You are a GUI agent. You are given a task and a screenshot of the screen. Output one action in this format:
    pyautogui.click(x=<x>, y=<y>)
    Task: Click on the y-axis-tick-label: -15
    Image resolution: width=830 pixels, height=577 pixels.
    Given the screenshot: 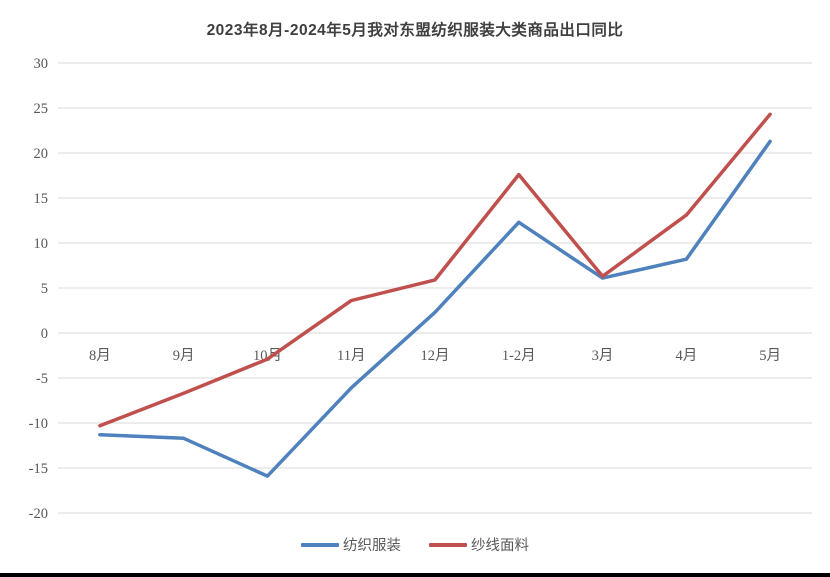 What is the action you would take?
    pyautogui.click(x=38, y=469)
    